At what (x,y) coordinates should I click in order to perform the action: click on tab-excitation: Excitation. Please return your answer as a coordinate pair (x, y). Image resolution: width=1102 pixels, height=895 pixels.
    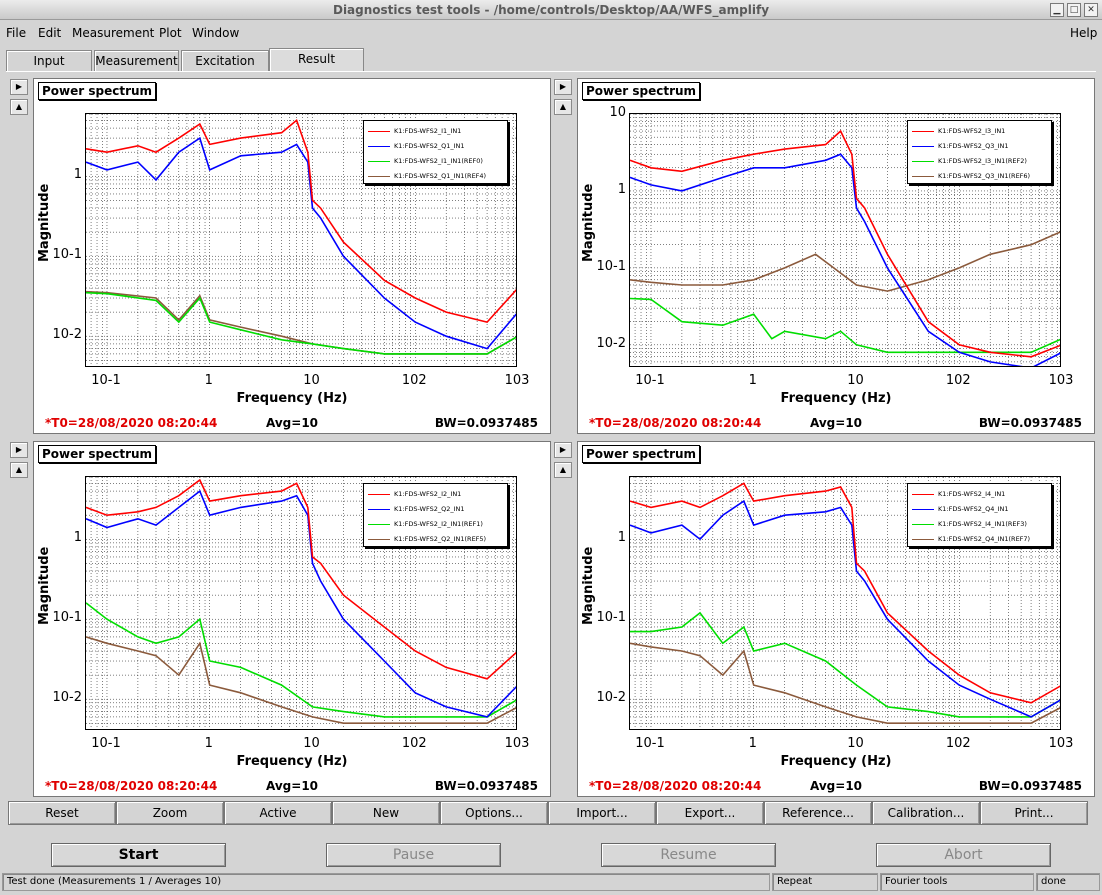
    Looking at the image, I should click on (225, 60).